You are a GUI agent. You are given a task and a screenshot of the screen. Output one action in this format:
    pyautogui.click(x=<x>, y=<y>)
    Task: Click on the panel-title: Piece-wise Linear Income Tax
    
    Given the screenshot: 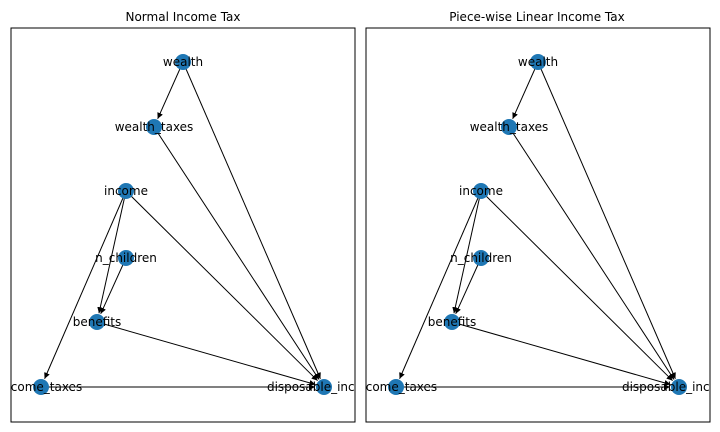 What is the action you would take?
    pyautogui.click(x=536, y=17)
    